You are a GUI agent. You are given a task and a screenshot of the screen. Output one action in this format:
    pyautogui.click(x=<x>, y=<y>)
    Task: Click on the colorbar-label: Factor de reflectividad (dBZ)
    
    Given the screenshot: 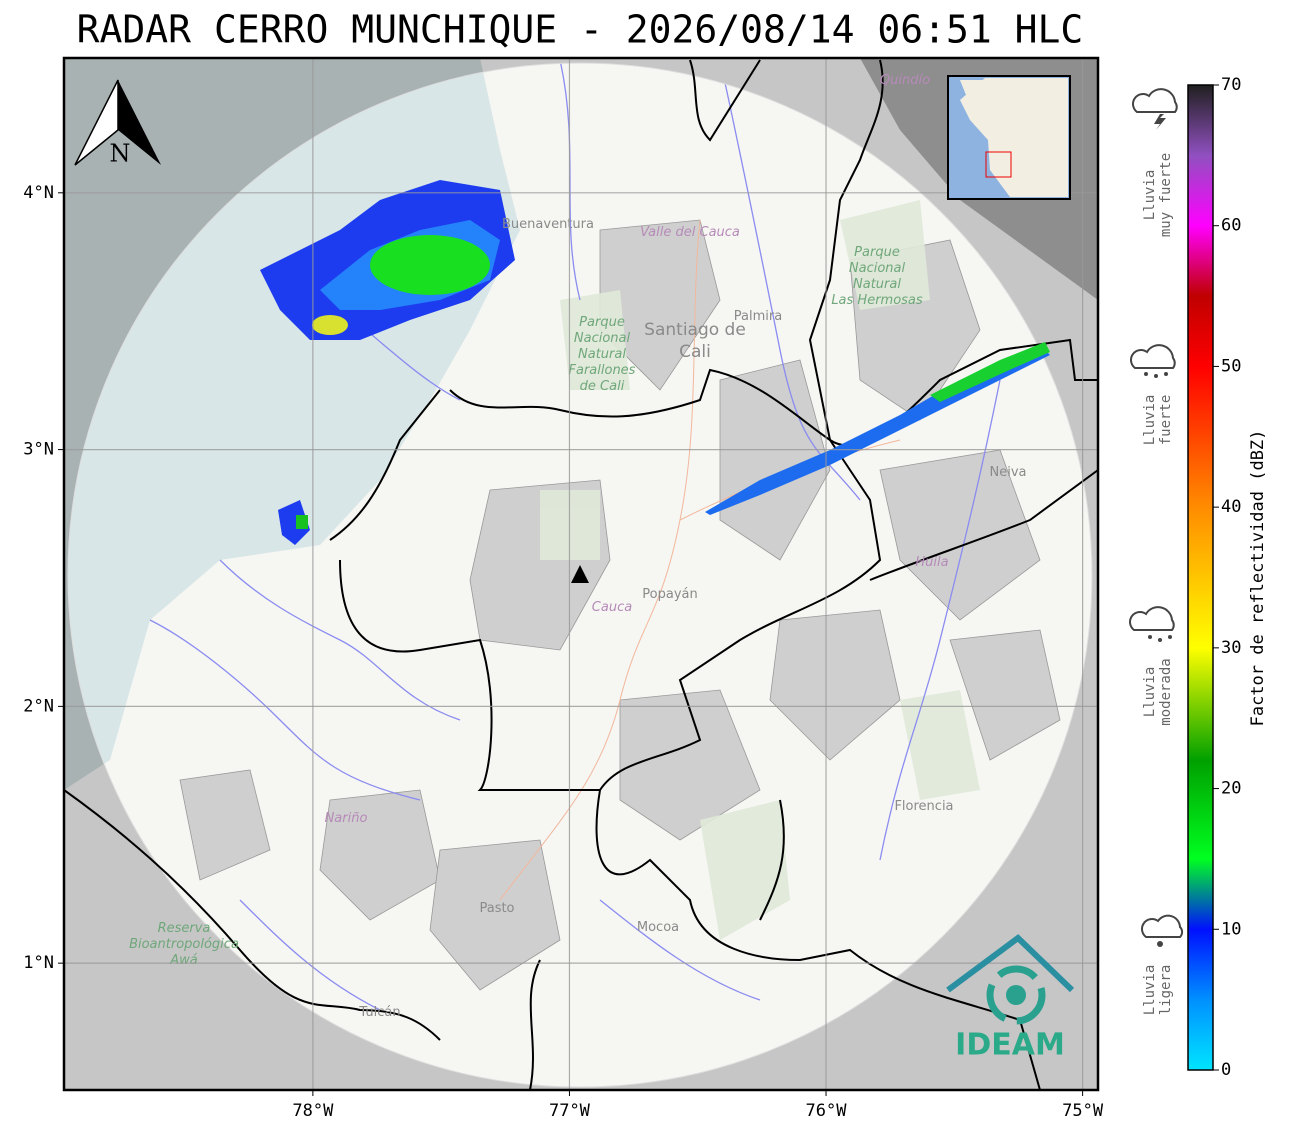 What is the action you would take?
    pyautogui.click(x=1258, y=578)
    